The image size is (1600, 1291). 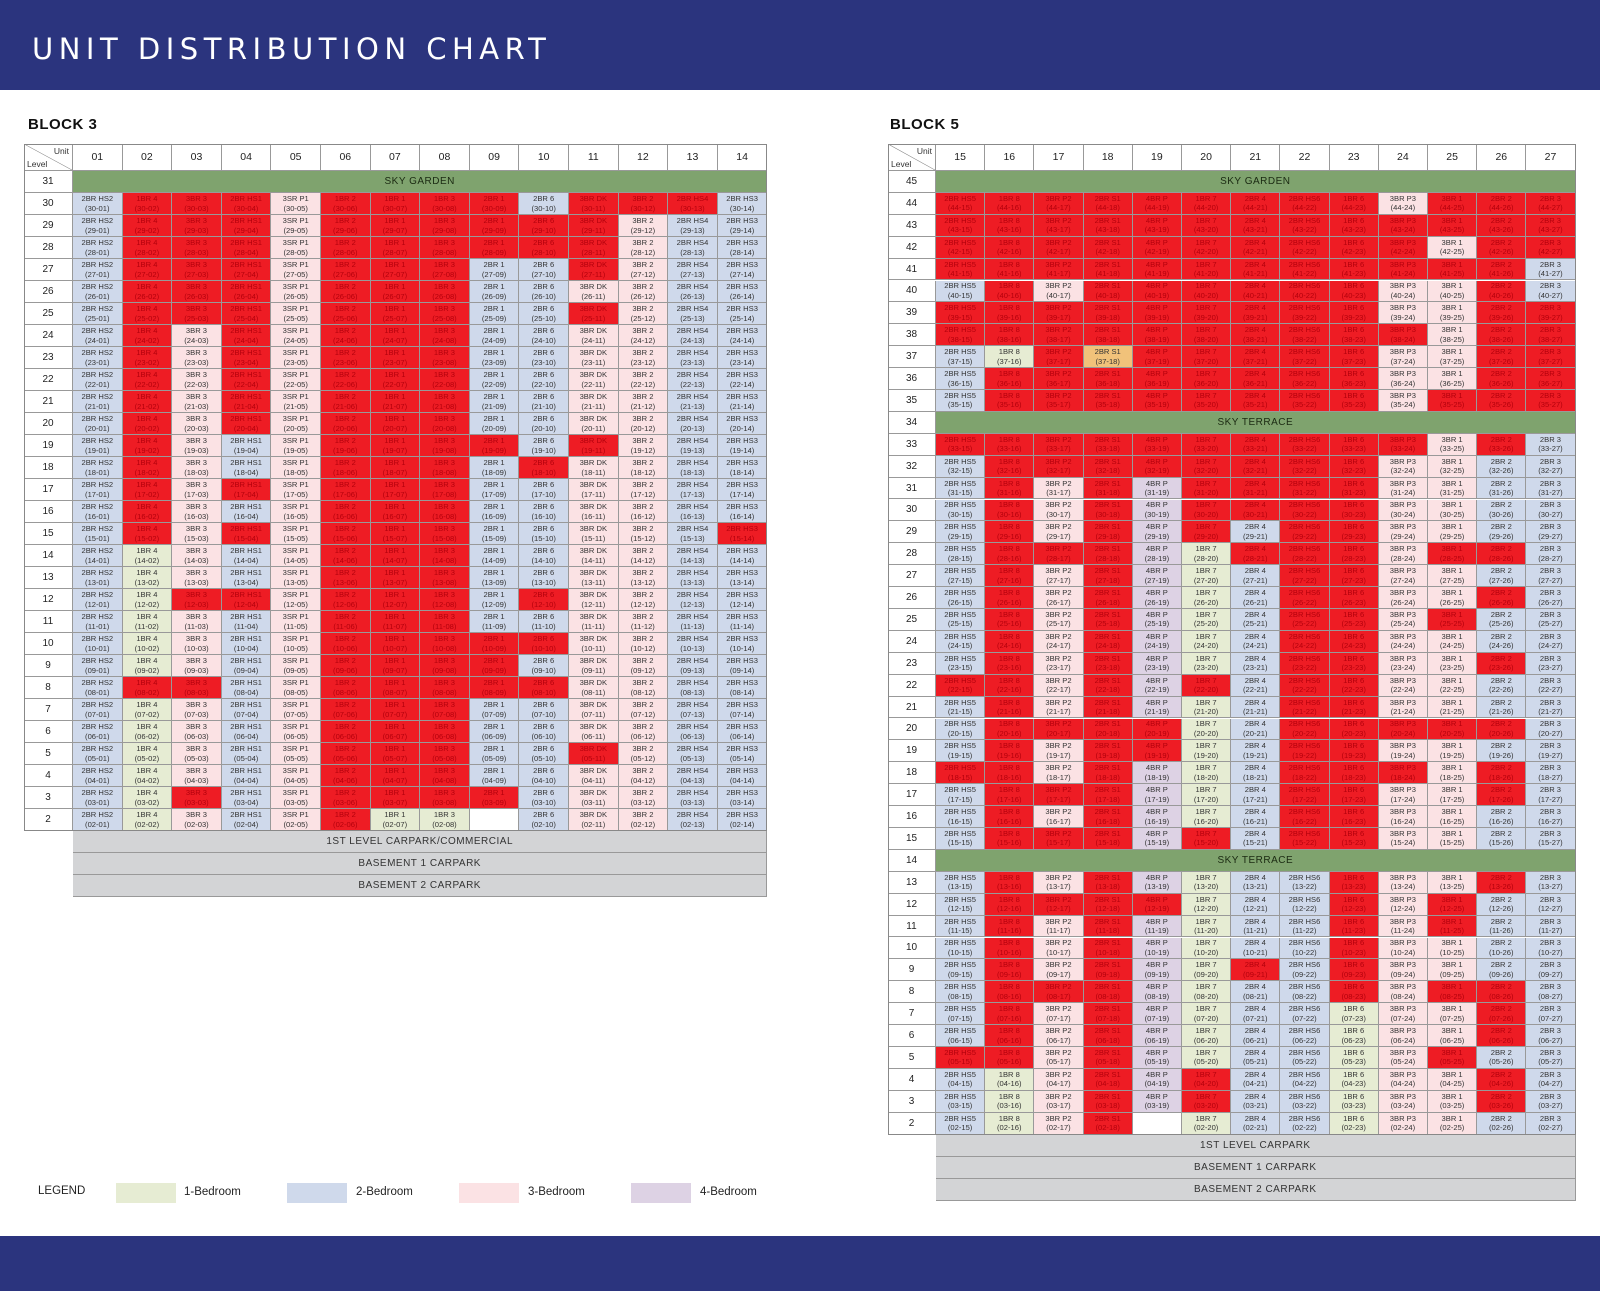 What do you see at coordinates (395, 644) in the screenshot?
I see `unit-cell-sold: 1BR 1 (10-07)` at bounding box center [395, 644].